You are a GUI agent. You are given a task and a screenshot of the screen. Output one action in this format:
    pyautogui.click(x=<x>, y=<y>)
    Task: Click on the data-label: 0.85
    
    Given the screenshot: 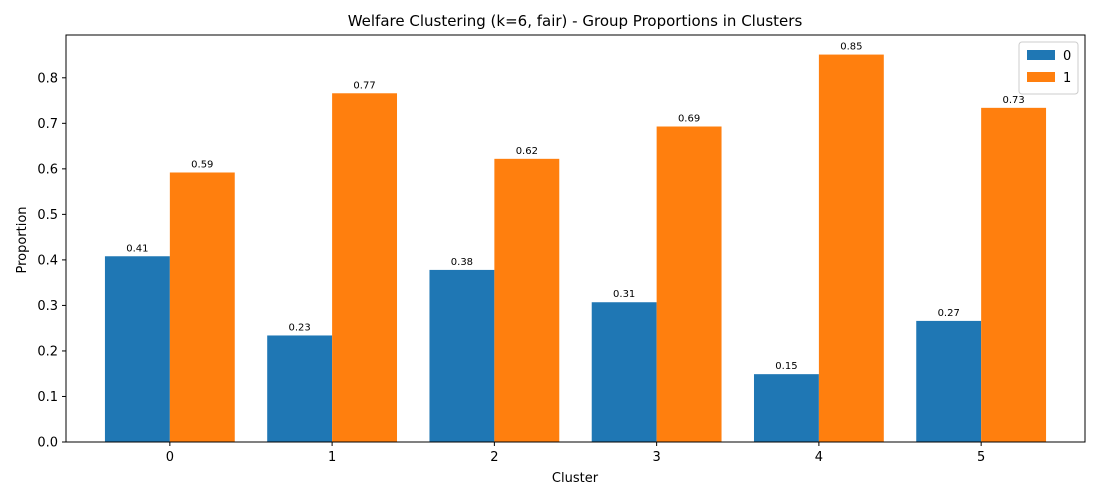 What is the action you would take?
    pyautogui.click(x=851, y=47)
    